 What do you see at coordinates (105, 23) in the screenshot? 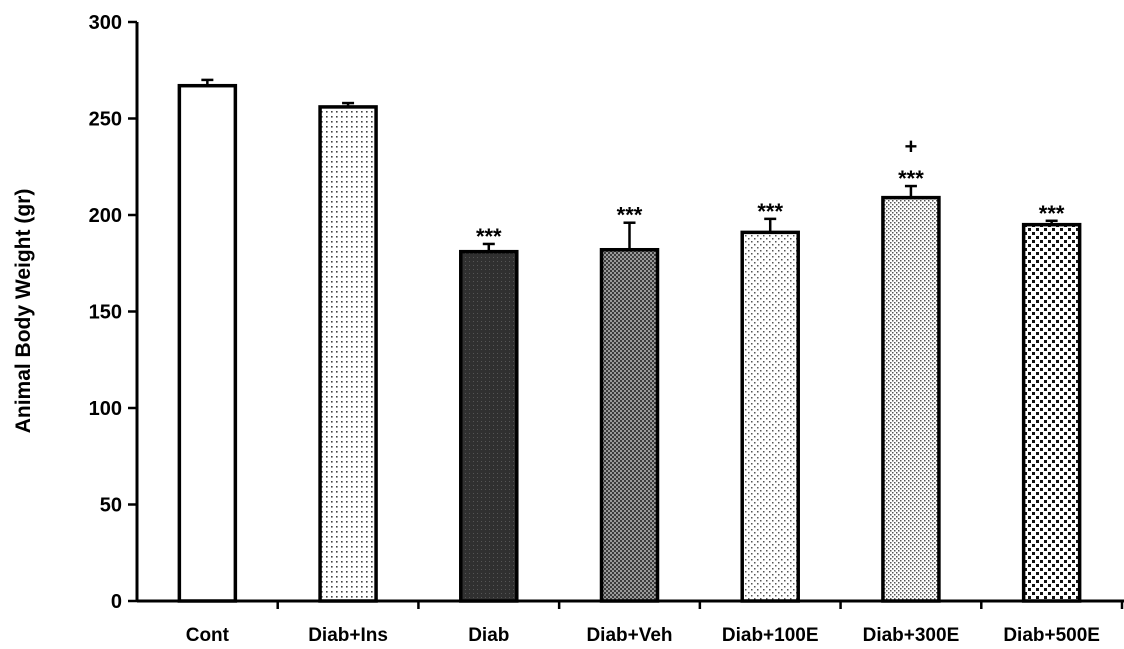
I see `y-tick-label: 300` at bounding box center [105, 23].